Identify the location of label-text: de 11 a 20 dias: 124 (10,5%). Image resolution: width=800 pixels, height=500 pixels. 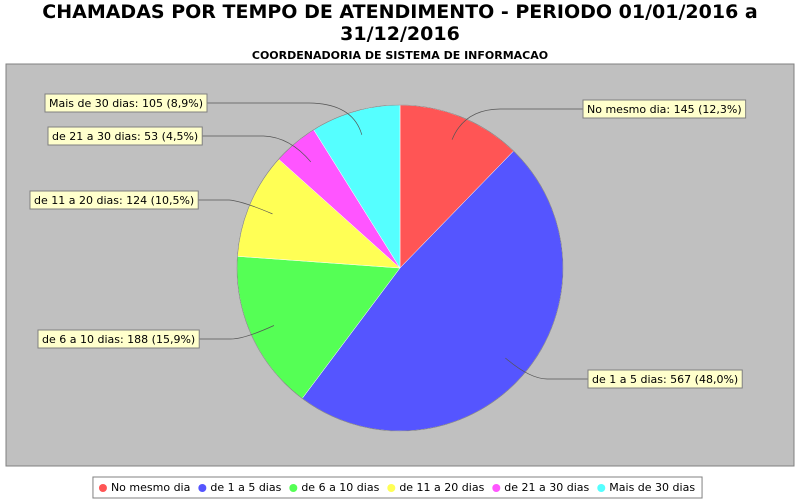
(114, 200).